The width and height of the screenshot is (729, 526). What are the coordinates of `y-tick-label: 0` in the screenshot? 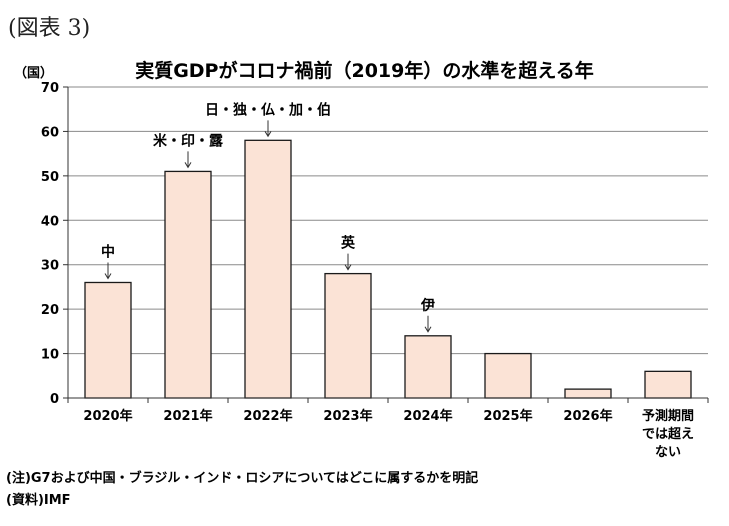 It's located at (54, 399).